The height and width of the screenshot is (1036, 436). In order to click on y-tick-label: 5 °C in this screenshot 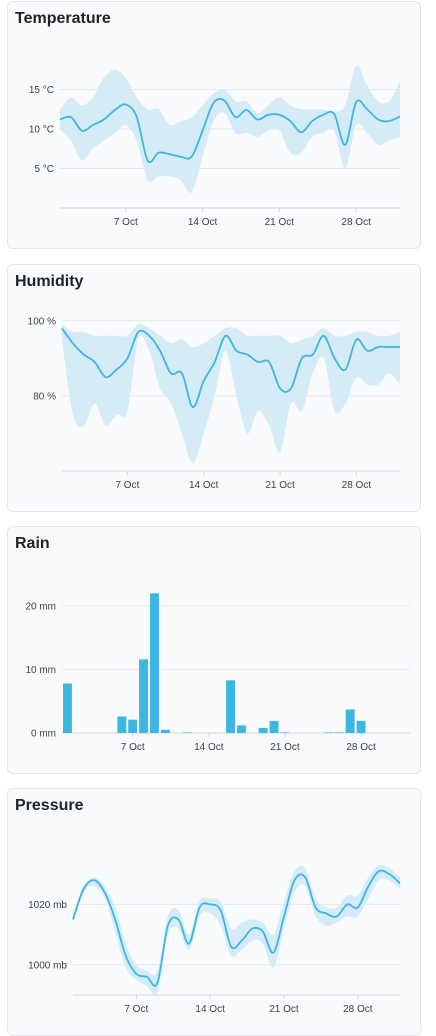, I will do `click(44, 169)`.